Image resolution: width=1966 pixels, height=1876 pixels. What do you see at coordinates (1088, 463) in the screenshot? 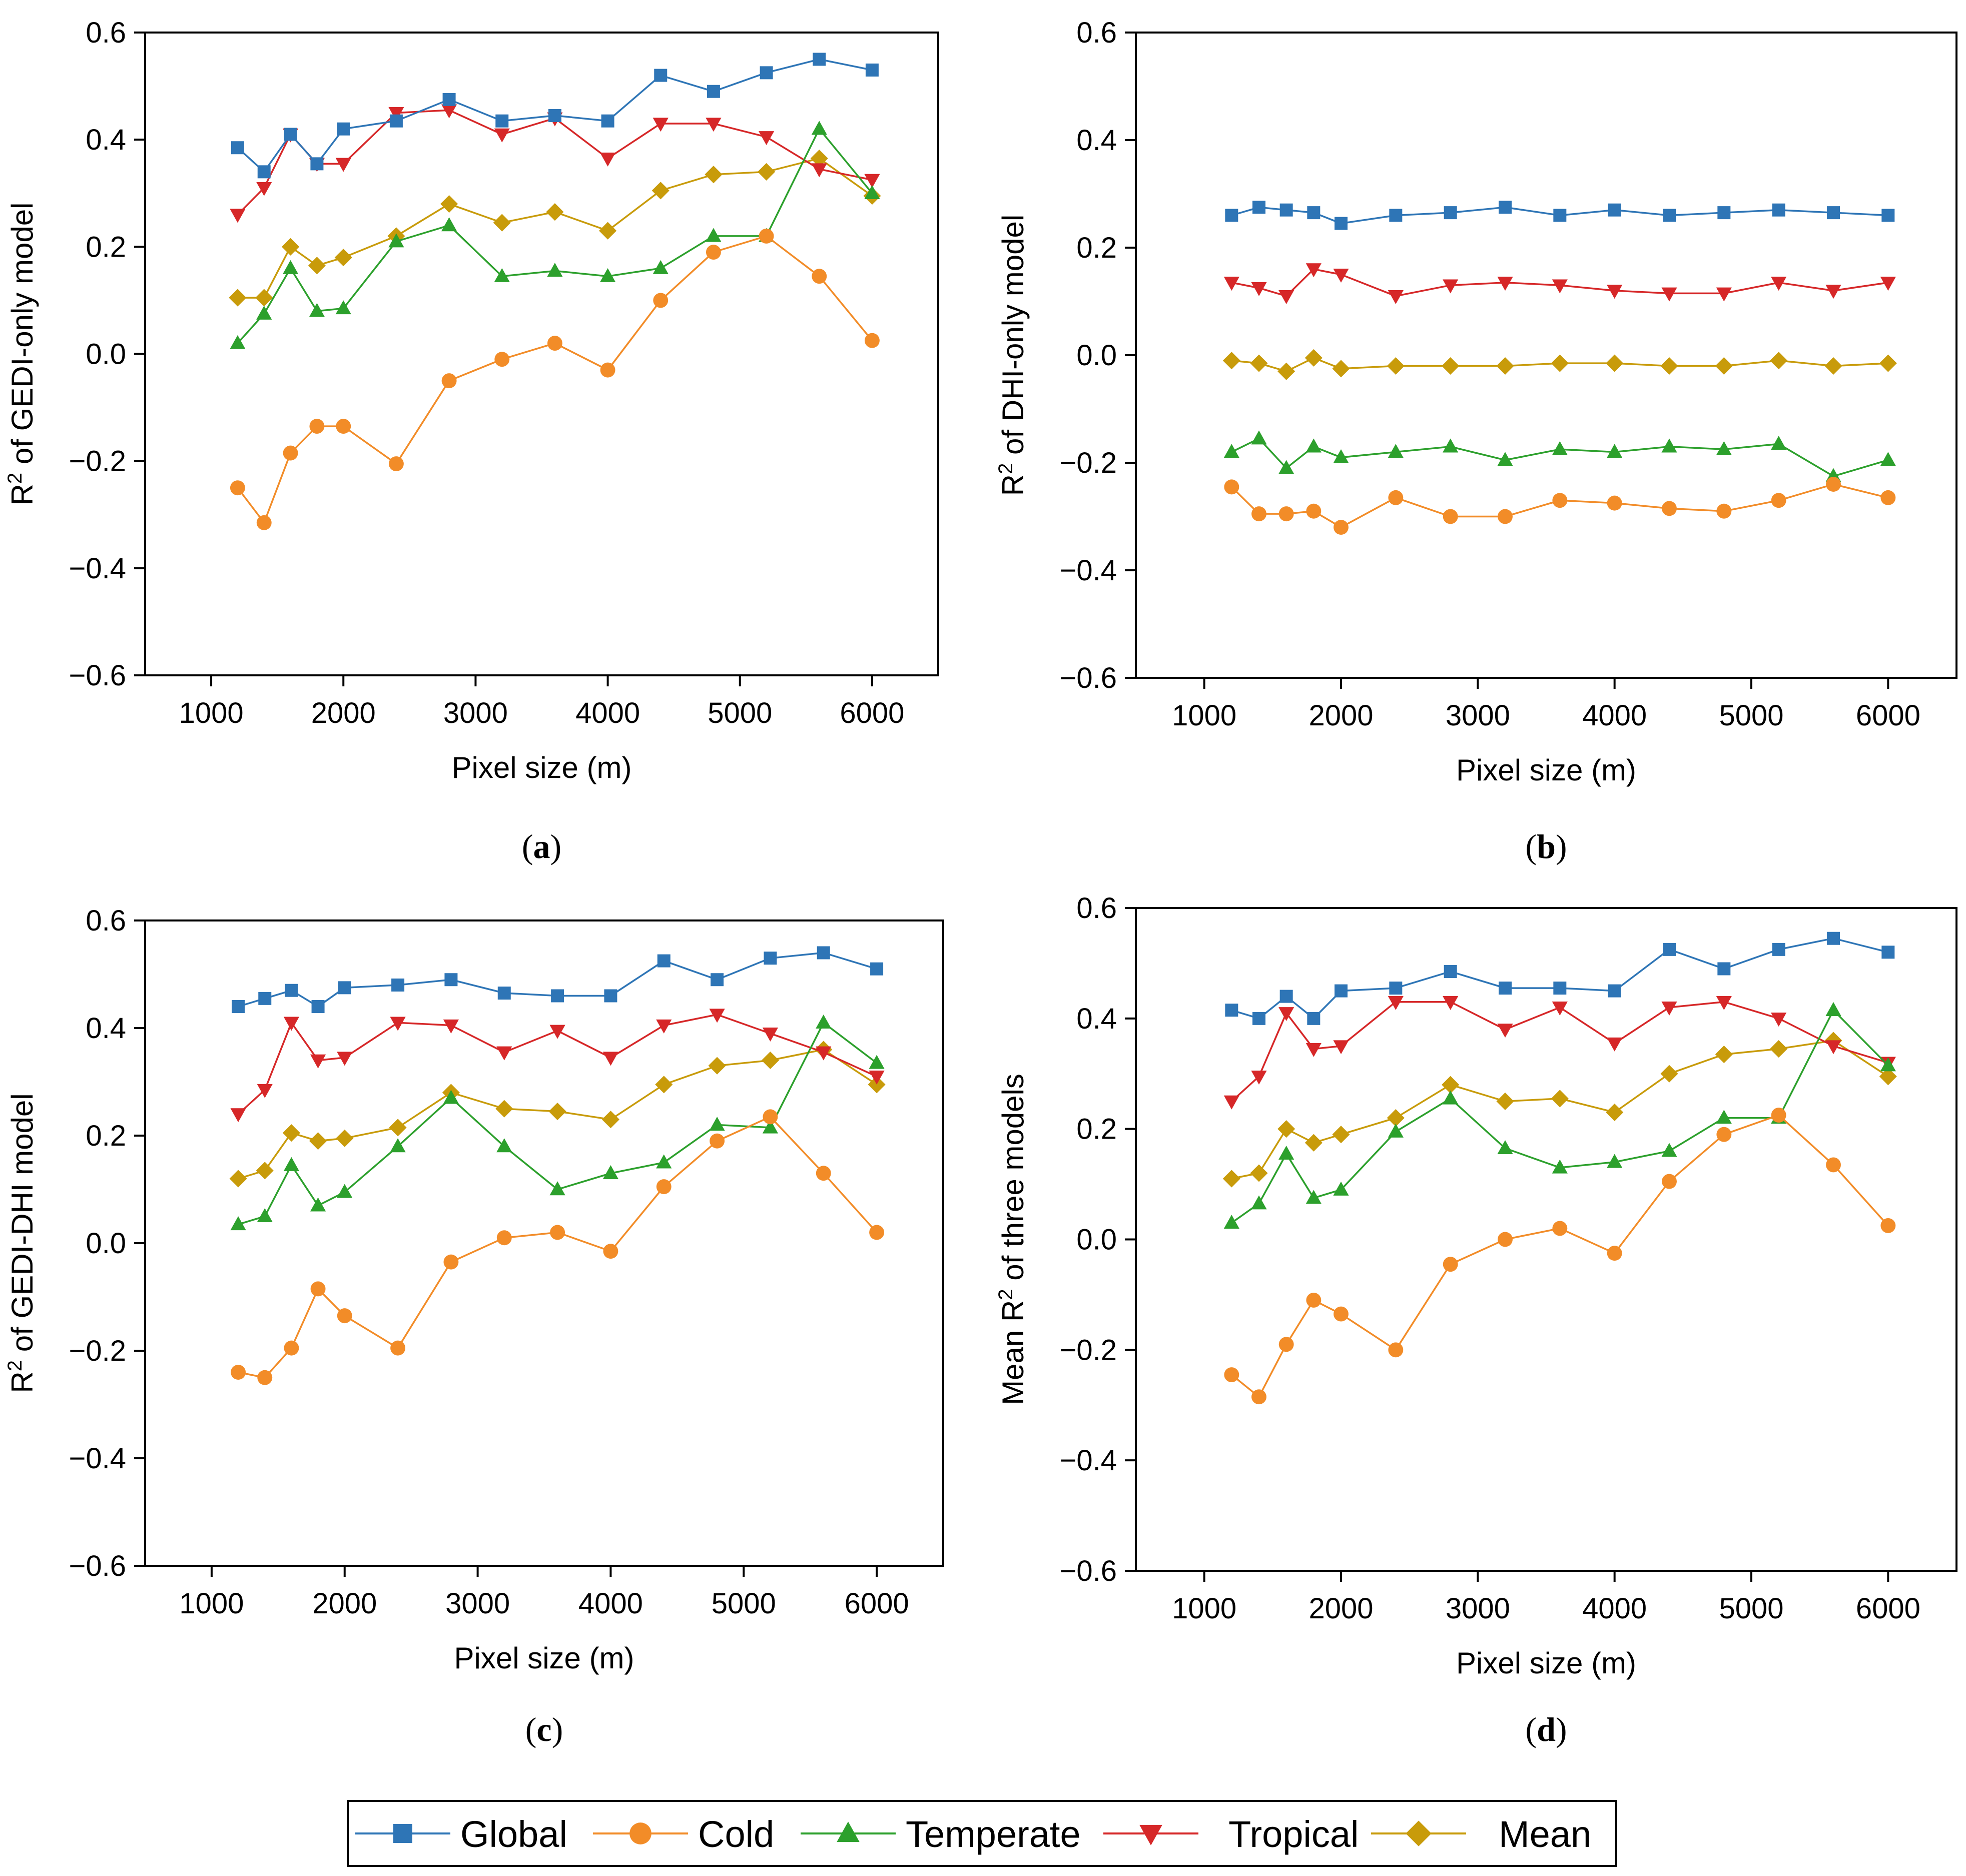
I see `y-tick-label: −0.2` at bounding box center [1088, 463].